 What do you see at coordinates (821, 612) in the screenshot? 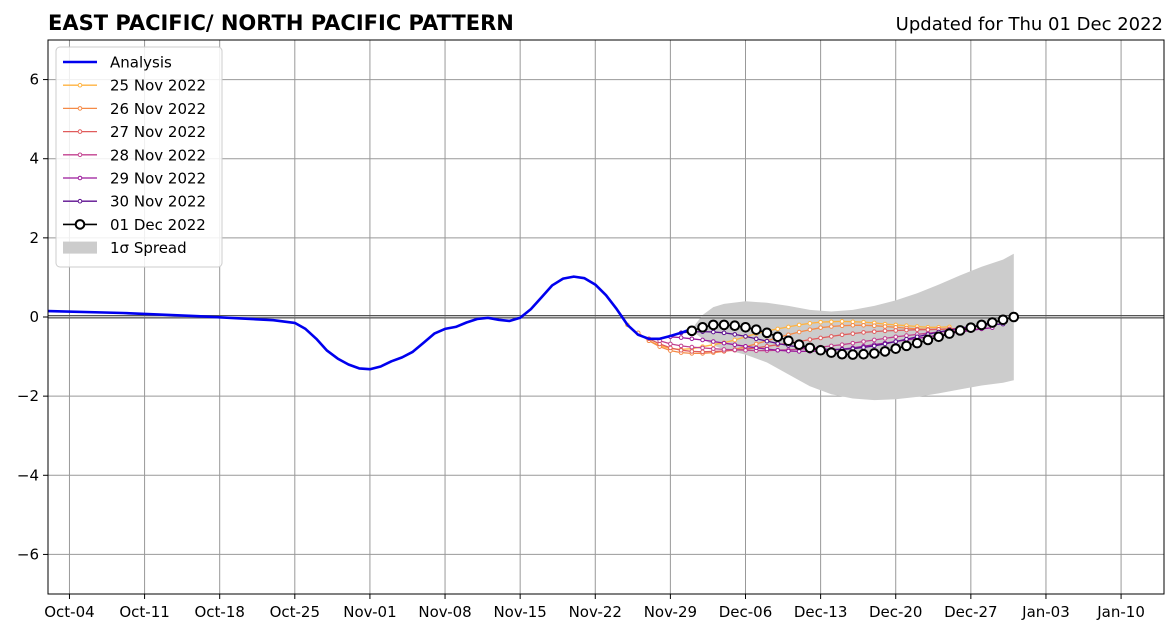
I see `x-tick-label: Dec-13` at bounding box center [821, 612].